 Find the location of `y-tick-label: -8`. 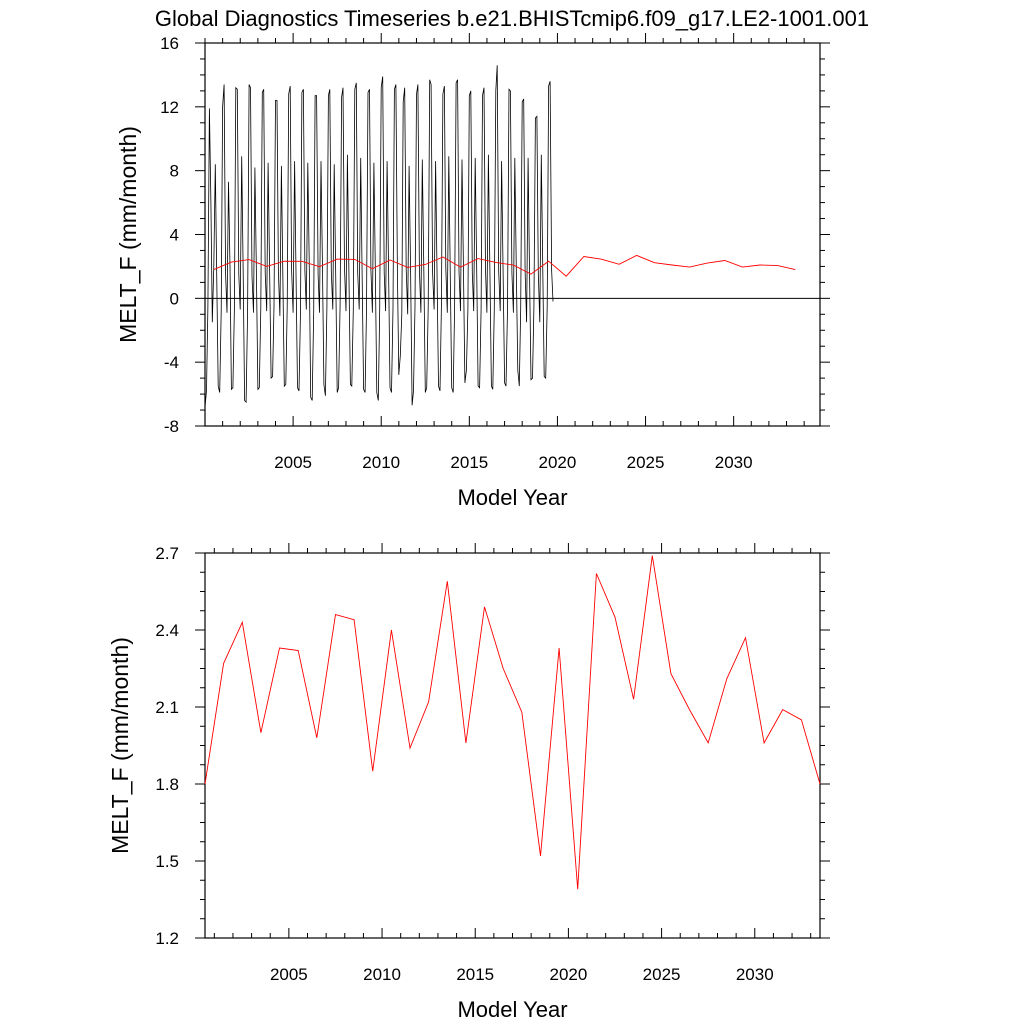

y-tick-label: -8 is located at coordinates (171, 426).